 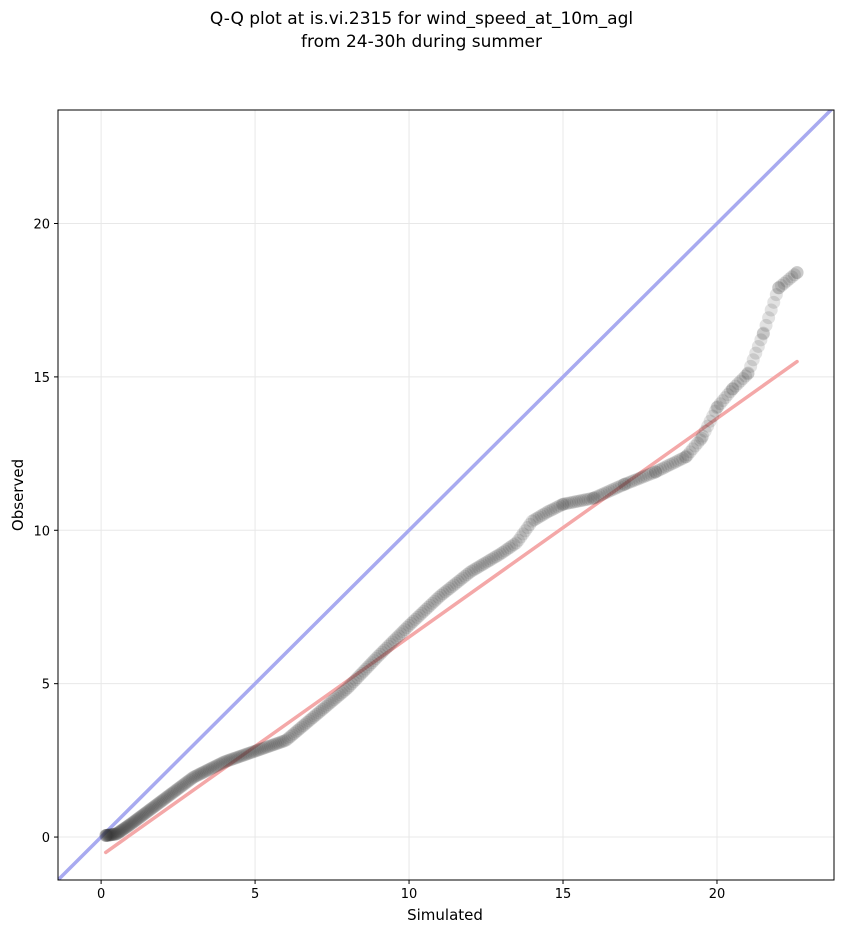 What do you see at coordinates (445, 915) in the screenshot?
I see `x-axis-label: Simulated` at bounding box center [445, 915].